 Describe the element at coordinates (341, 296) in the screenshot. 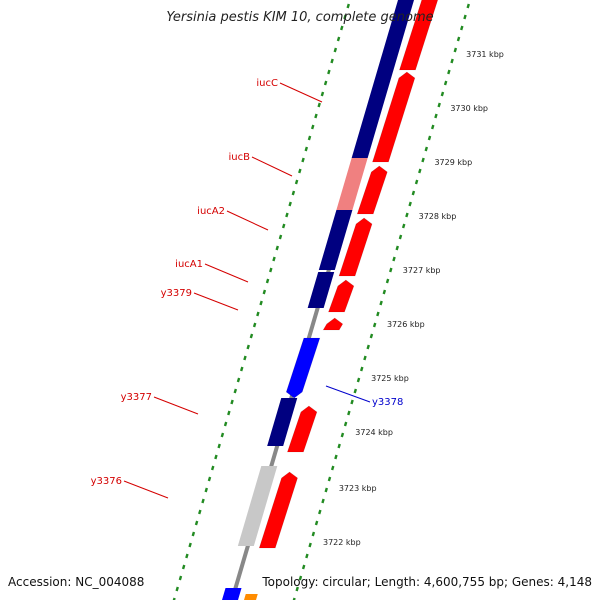

I see `gene-arrow-iucA1` at that location.